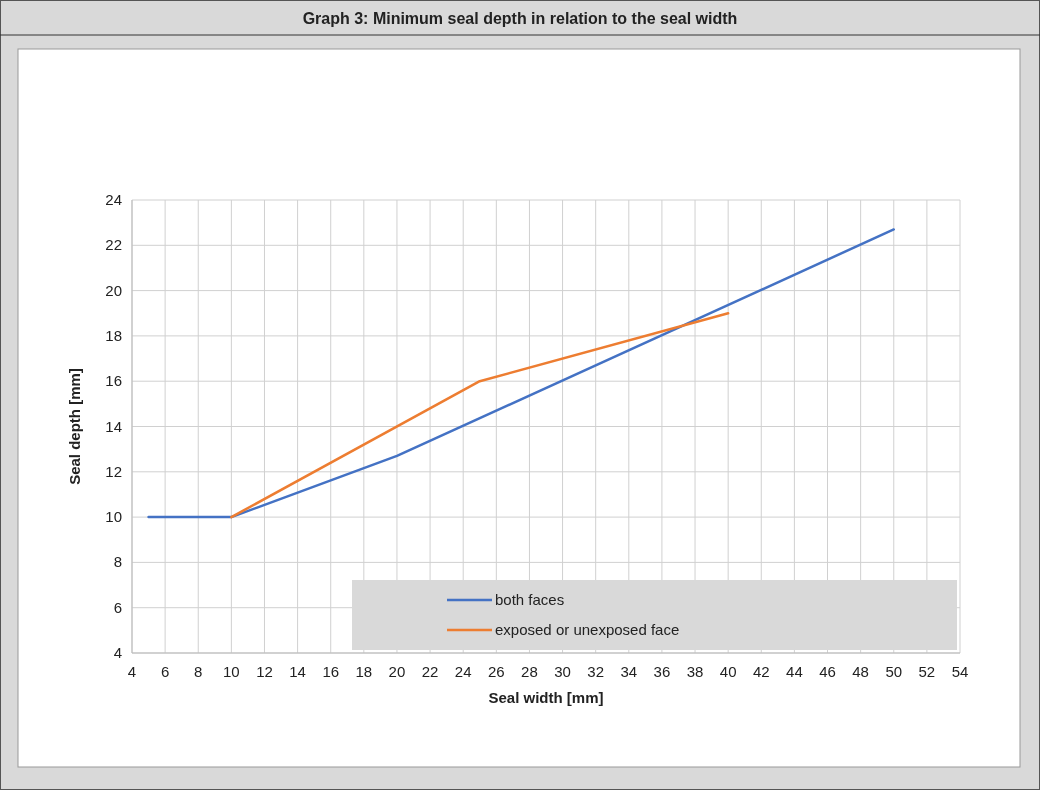 The width and height of the screenshot is (1040, 790). What do you see at coordinates (894, 671) in the screenshot?
I see `x-tick-label: 50` at bounding box center [894, 671].